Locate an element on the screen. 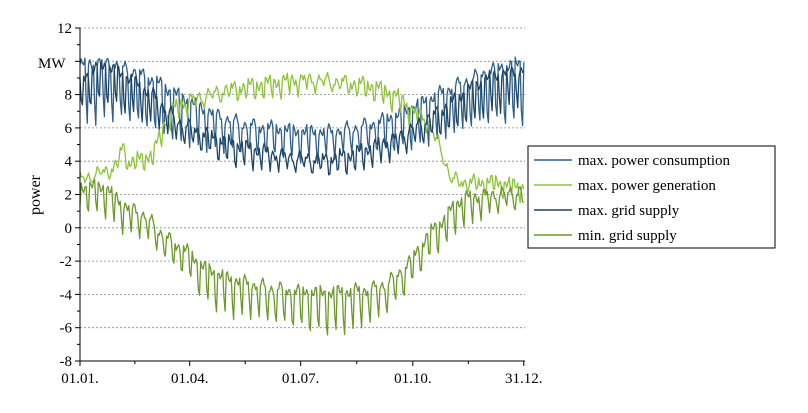 The image size is (808, 413). x-tick-label: 01.04. is located at coordinates (190, 379).